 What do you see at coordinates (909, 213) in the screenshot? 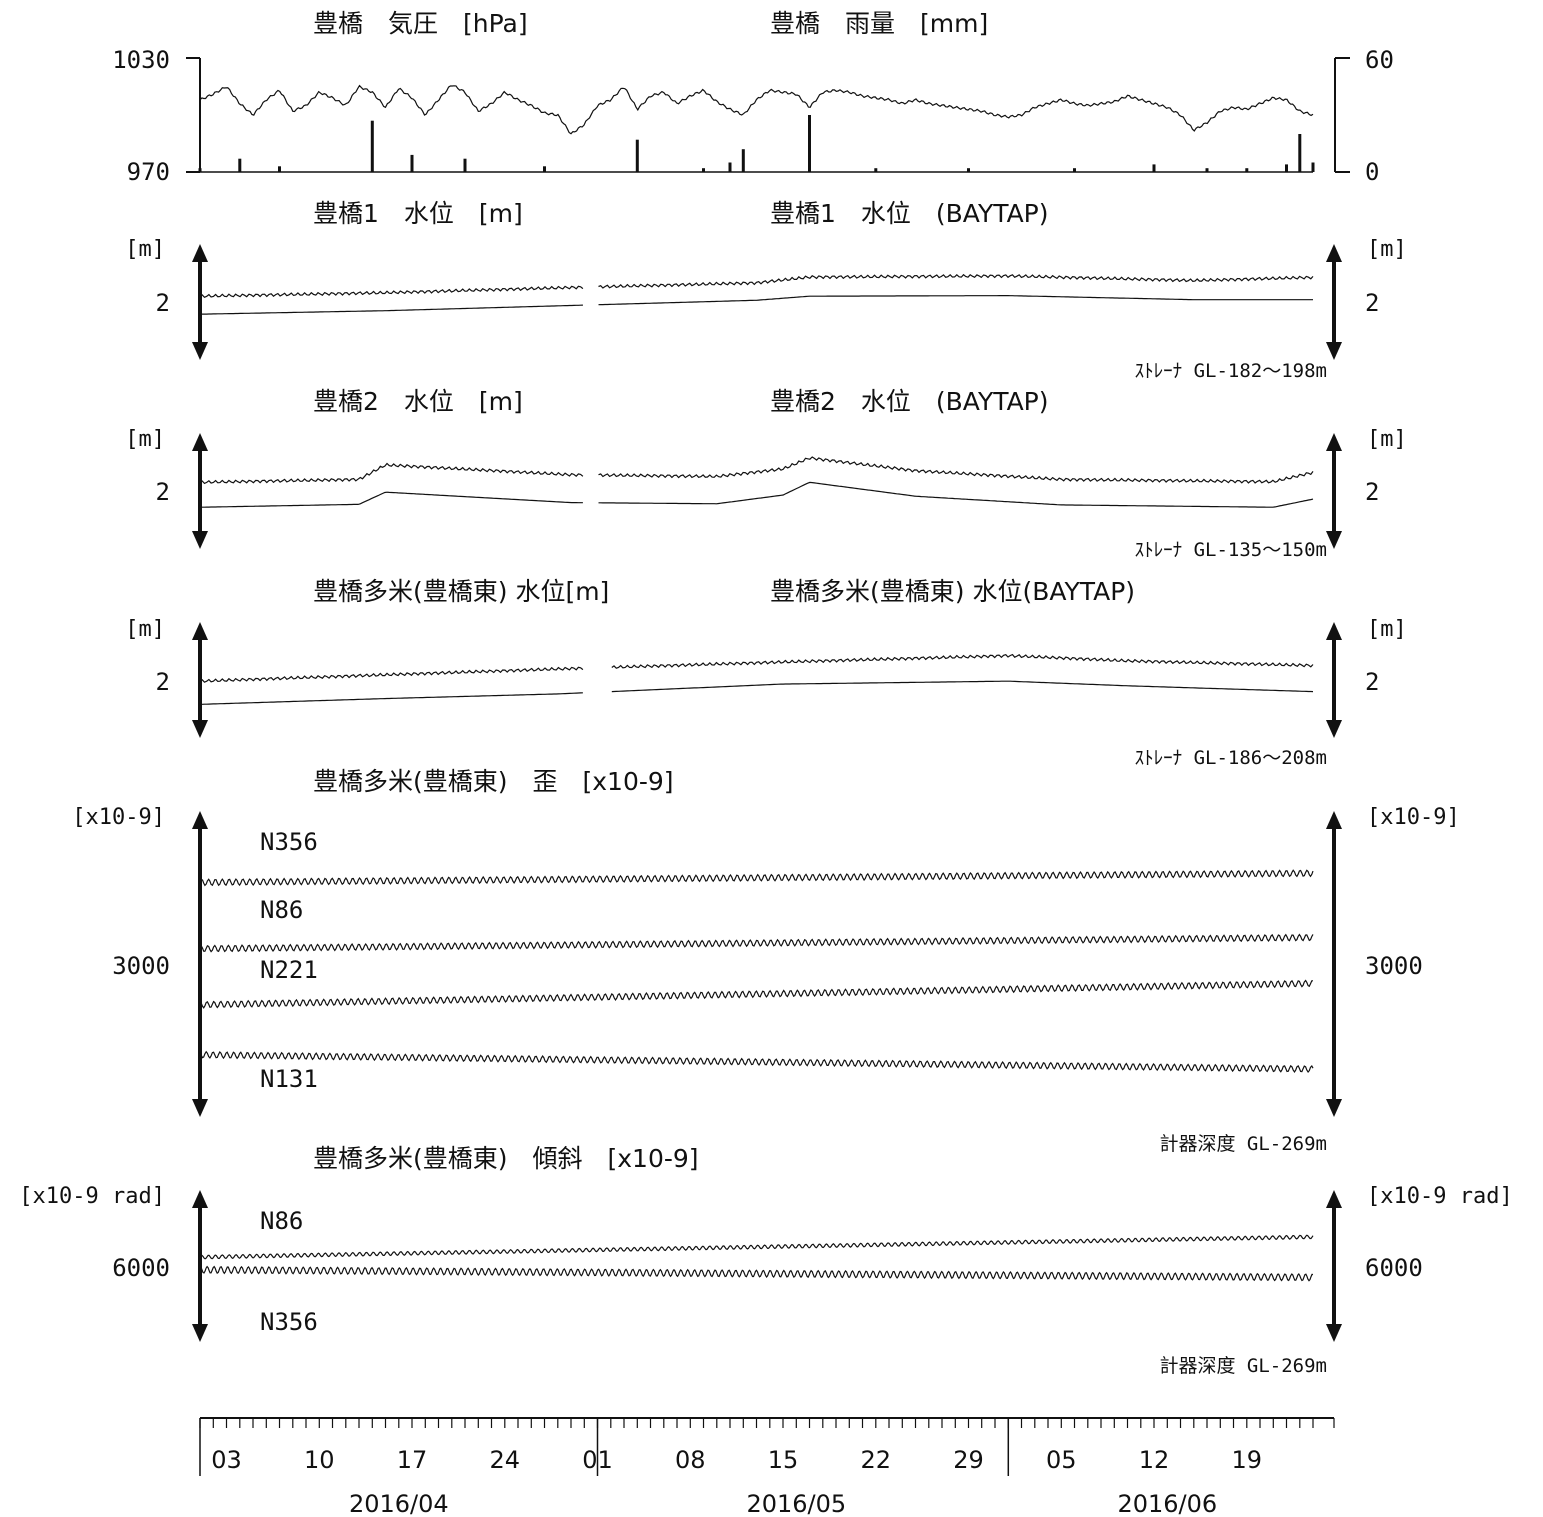
I see `toyohashi1-baytap-title: 豊橋1 水位 (BAYTAP)` at bounding box center [909, 213].